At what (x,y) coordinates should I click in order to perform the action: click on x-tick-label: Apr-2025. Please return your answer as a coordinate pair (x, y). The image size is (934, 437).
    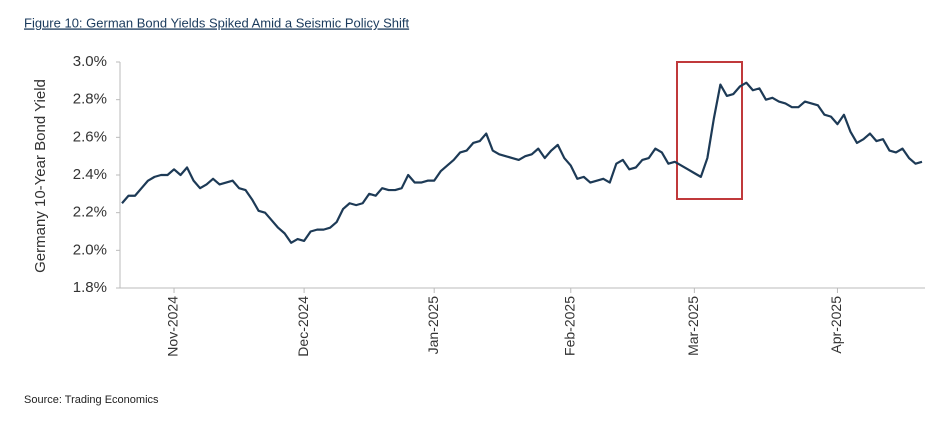
    Looking at the image, I should click on (836, 325).